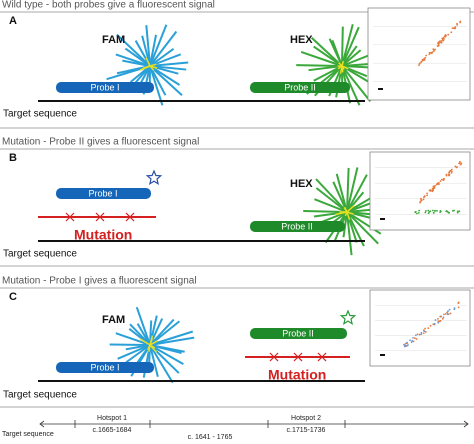  I want to click on fluorescence-burst, so click(147, 65).